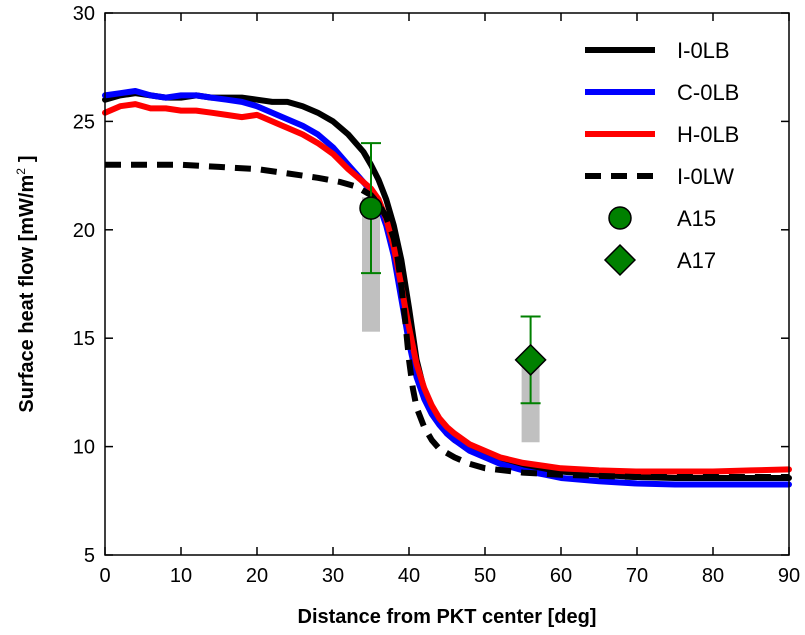  Describe the element at coordinates (696, 218) in the screenshot. I see `legend-label-a15: A15` at that location.